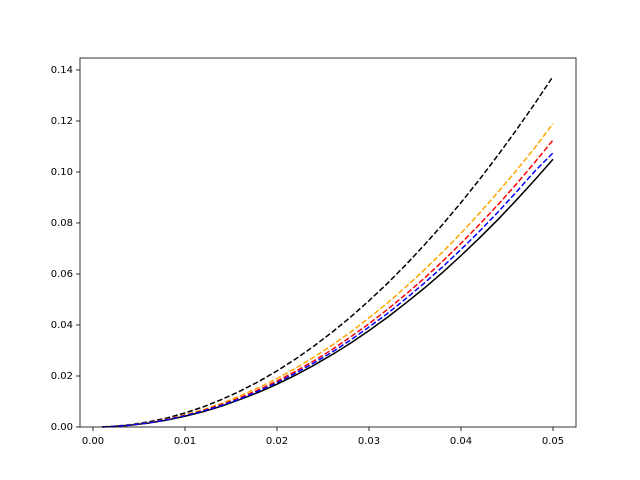  Describe the element at coordinates (62, 172) in the screenshot. I see `y-tick-label: 0.10` at that location.